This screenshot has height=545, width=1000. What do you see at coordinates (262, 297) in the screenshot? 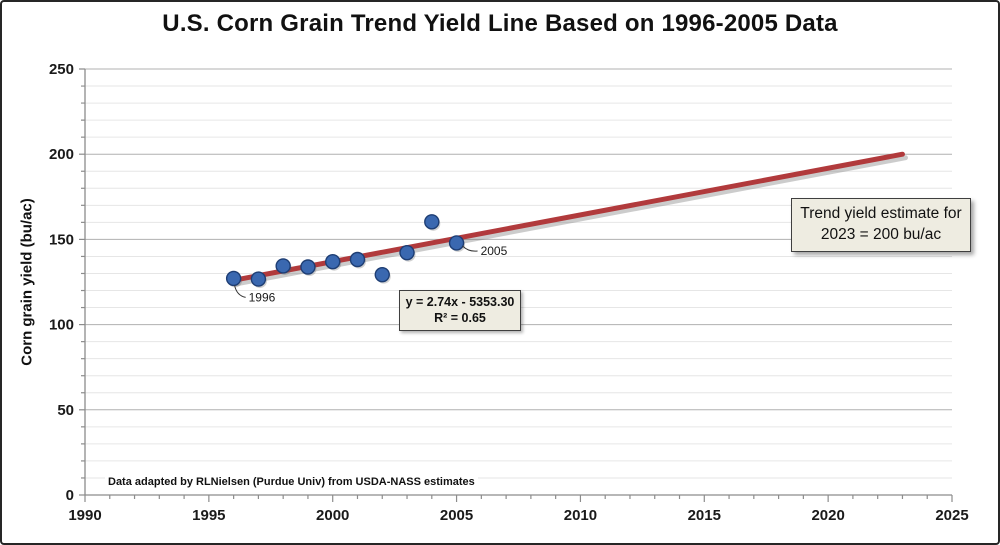
I see `point-label-first: 1996` at bounding box center [262, 297].